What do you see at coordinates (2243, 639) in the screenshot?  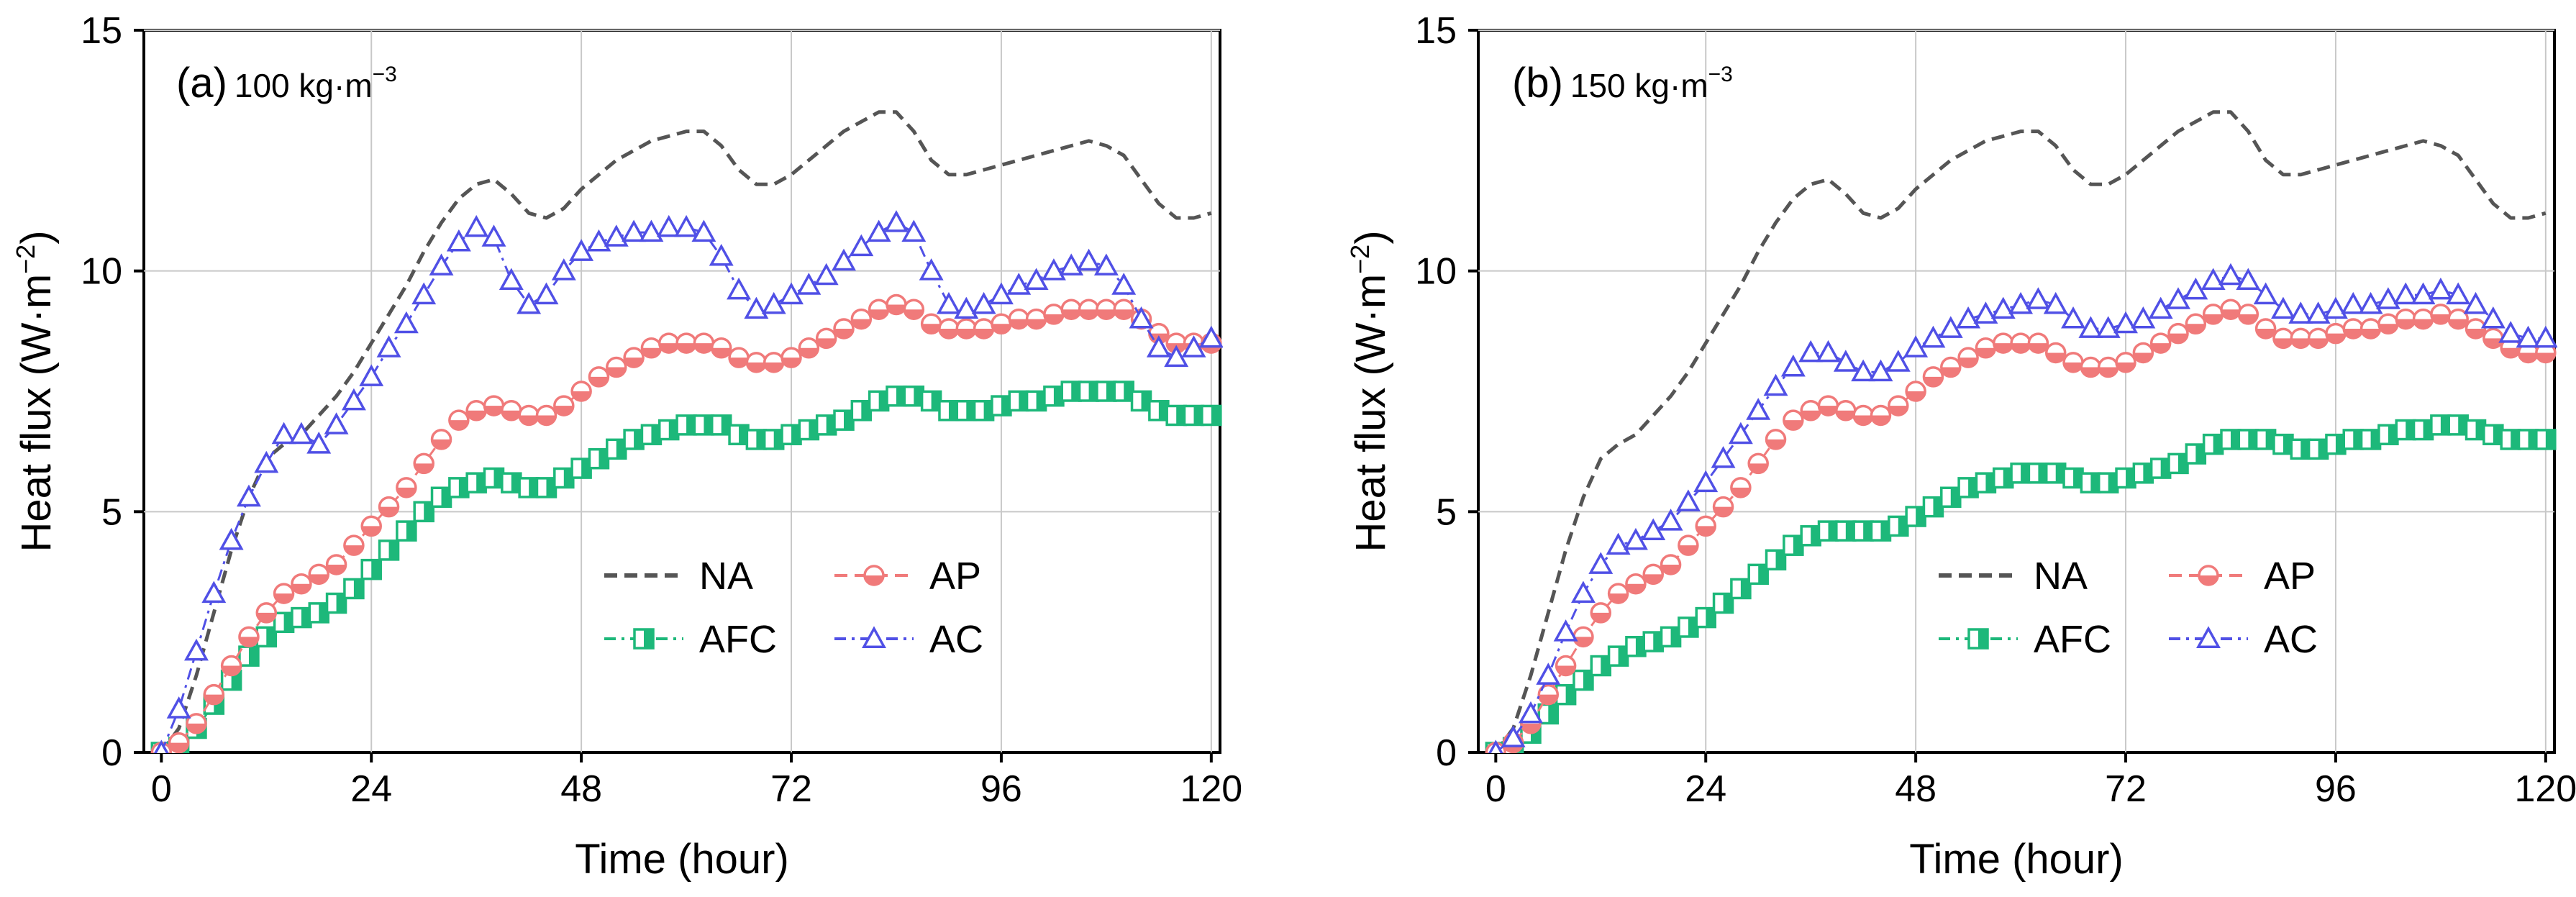 I see `legend-item-b-ac: AC` at bounding box center [2243, 639].